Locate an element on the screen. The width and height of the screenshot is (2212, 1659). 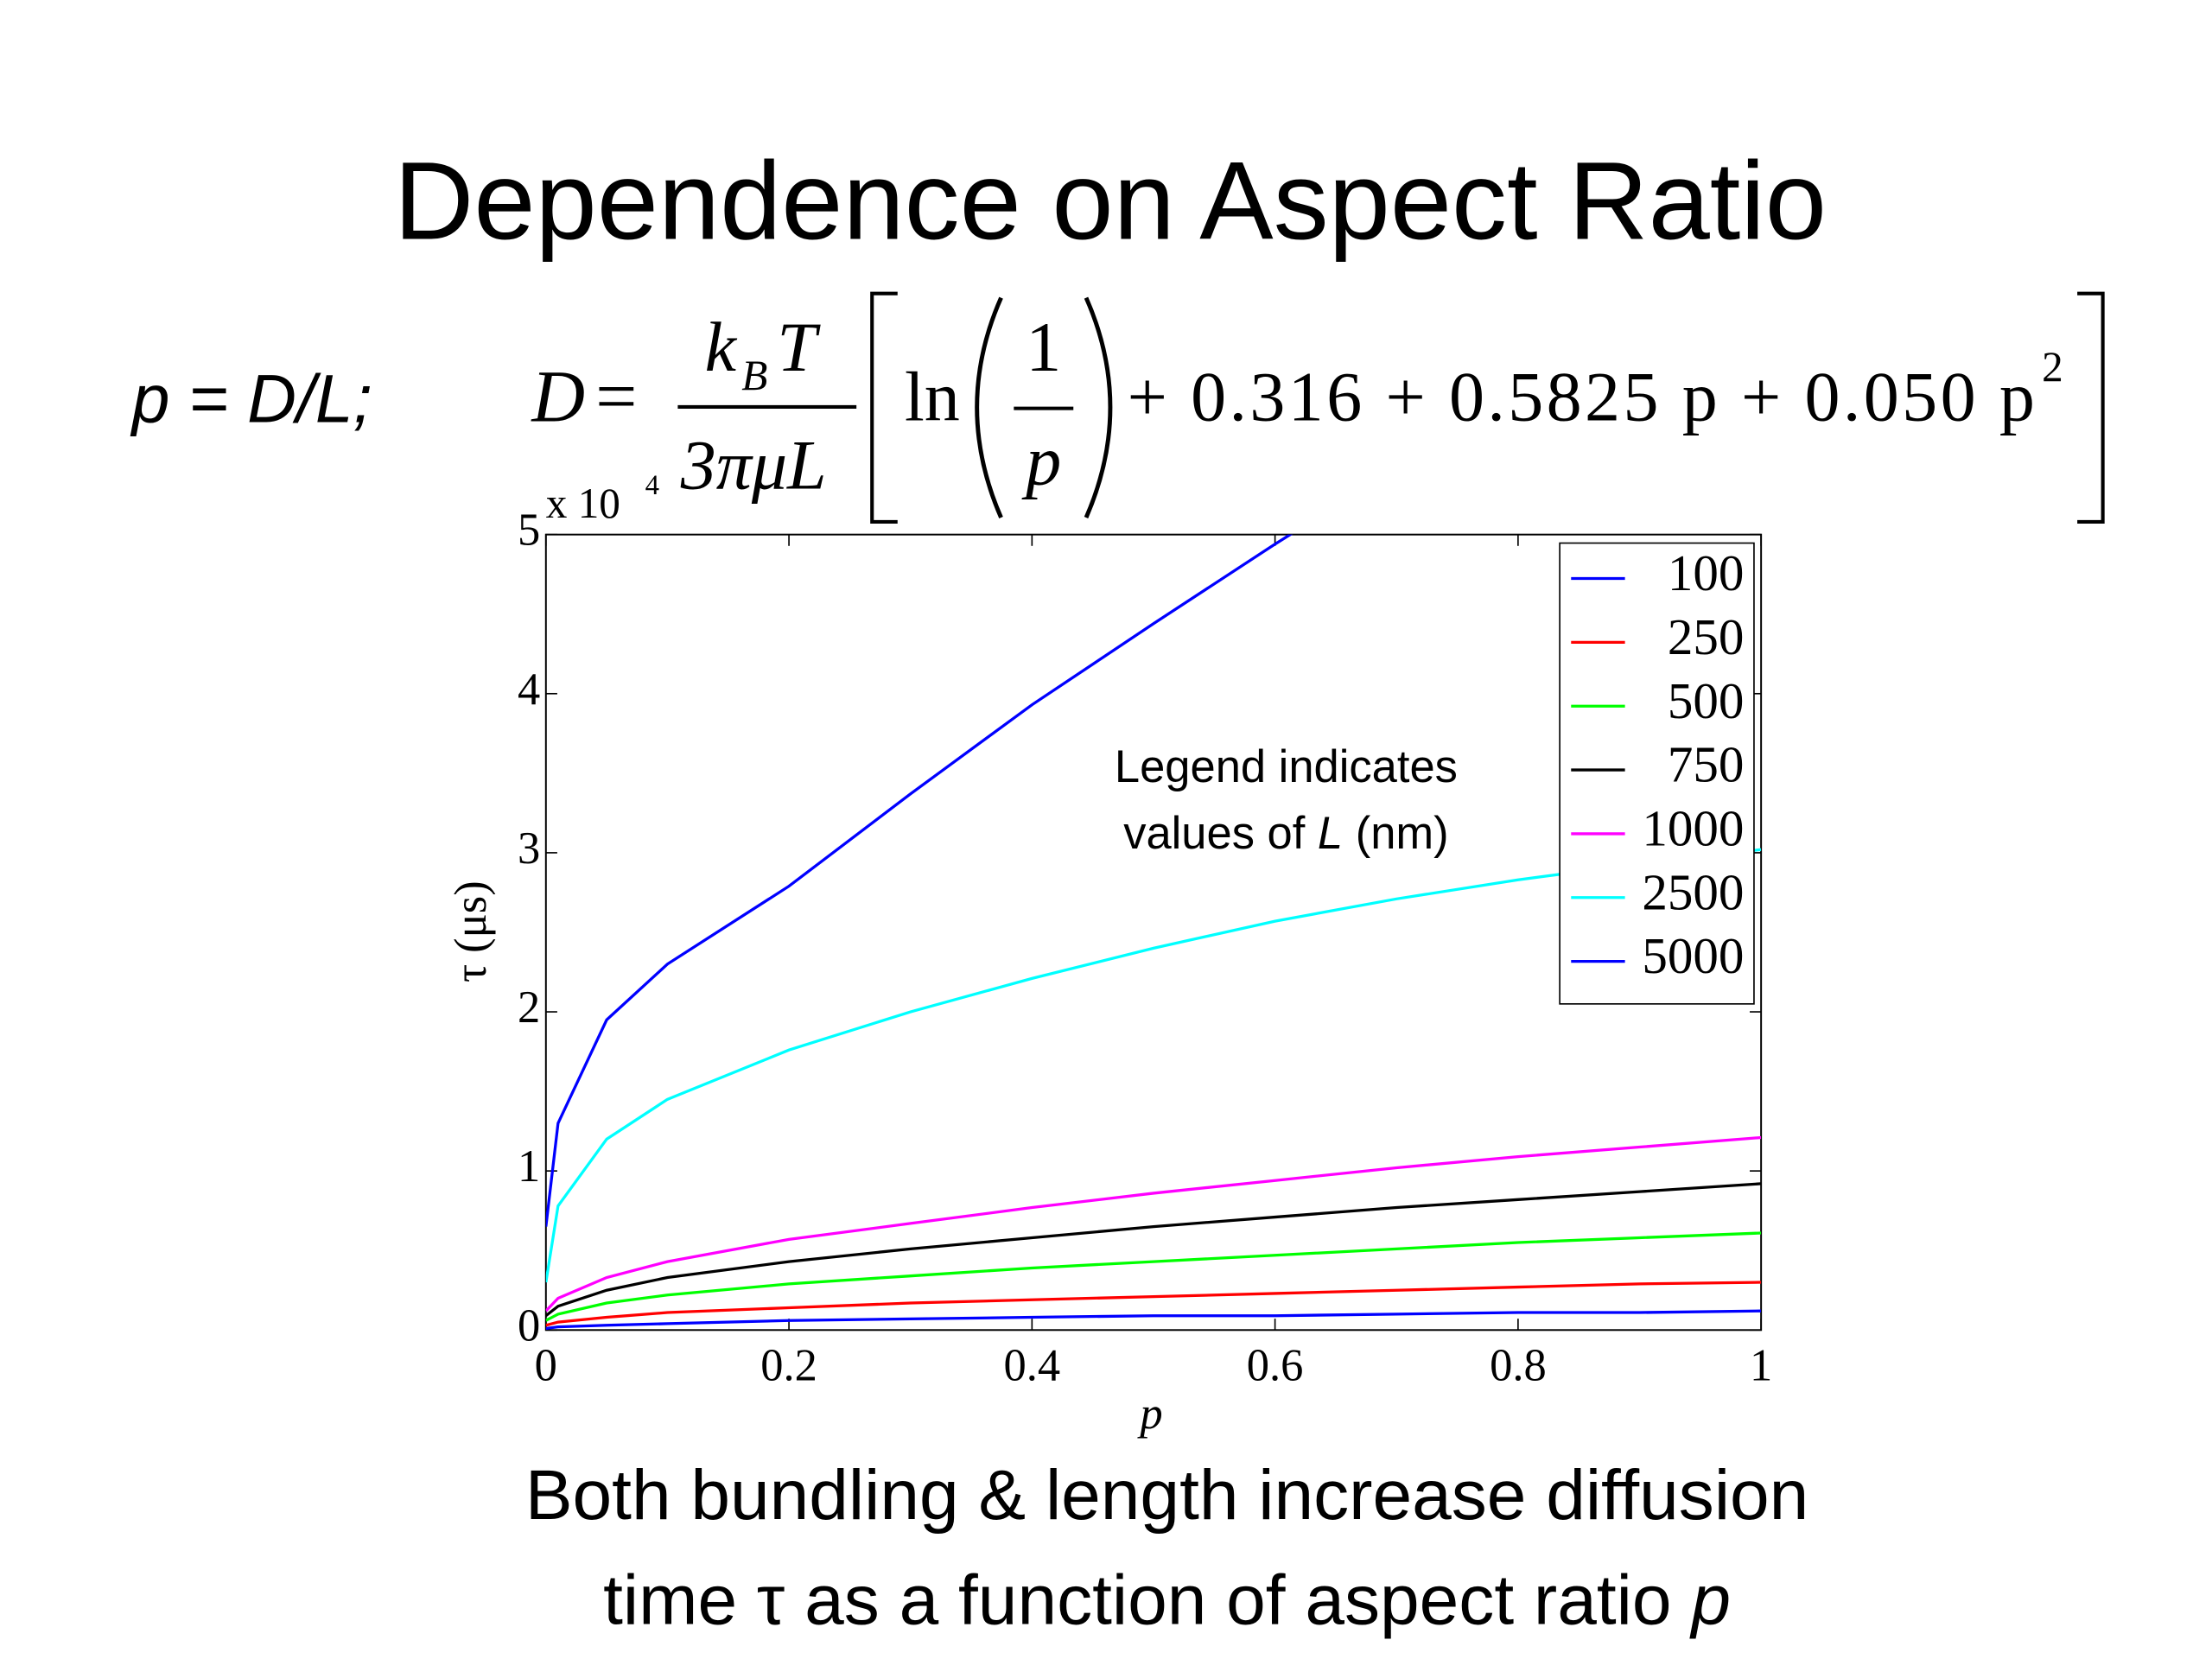
x-tick-label: 0.4 is located at coordinates (1032, 1365).